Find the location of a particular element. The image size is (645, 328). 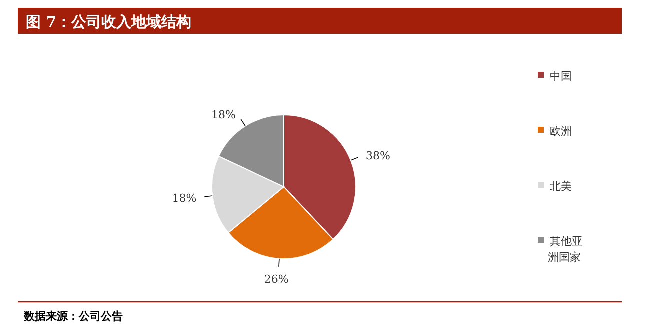

data-label: 38% is located at coordinates (378, 155).